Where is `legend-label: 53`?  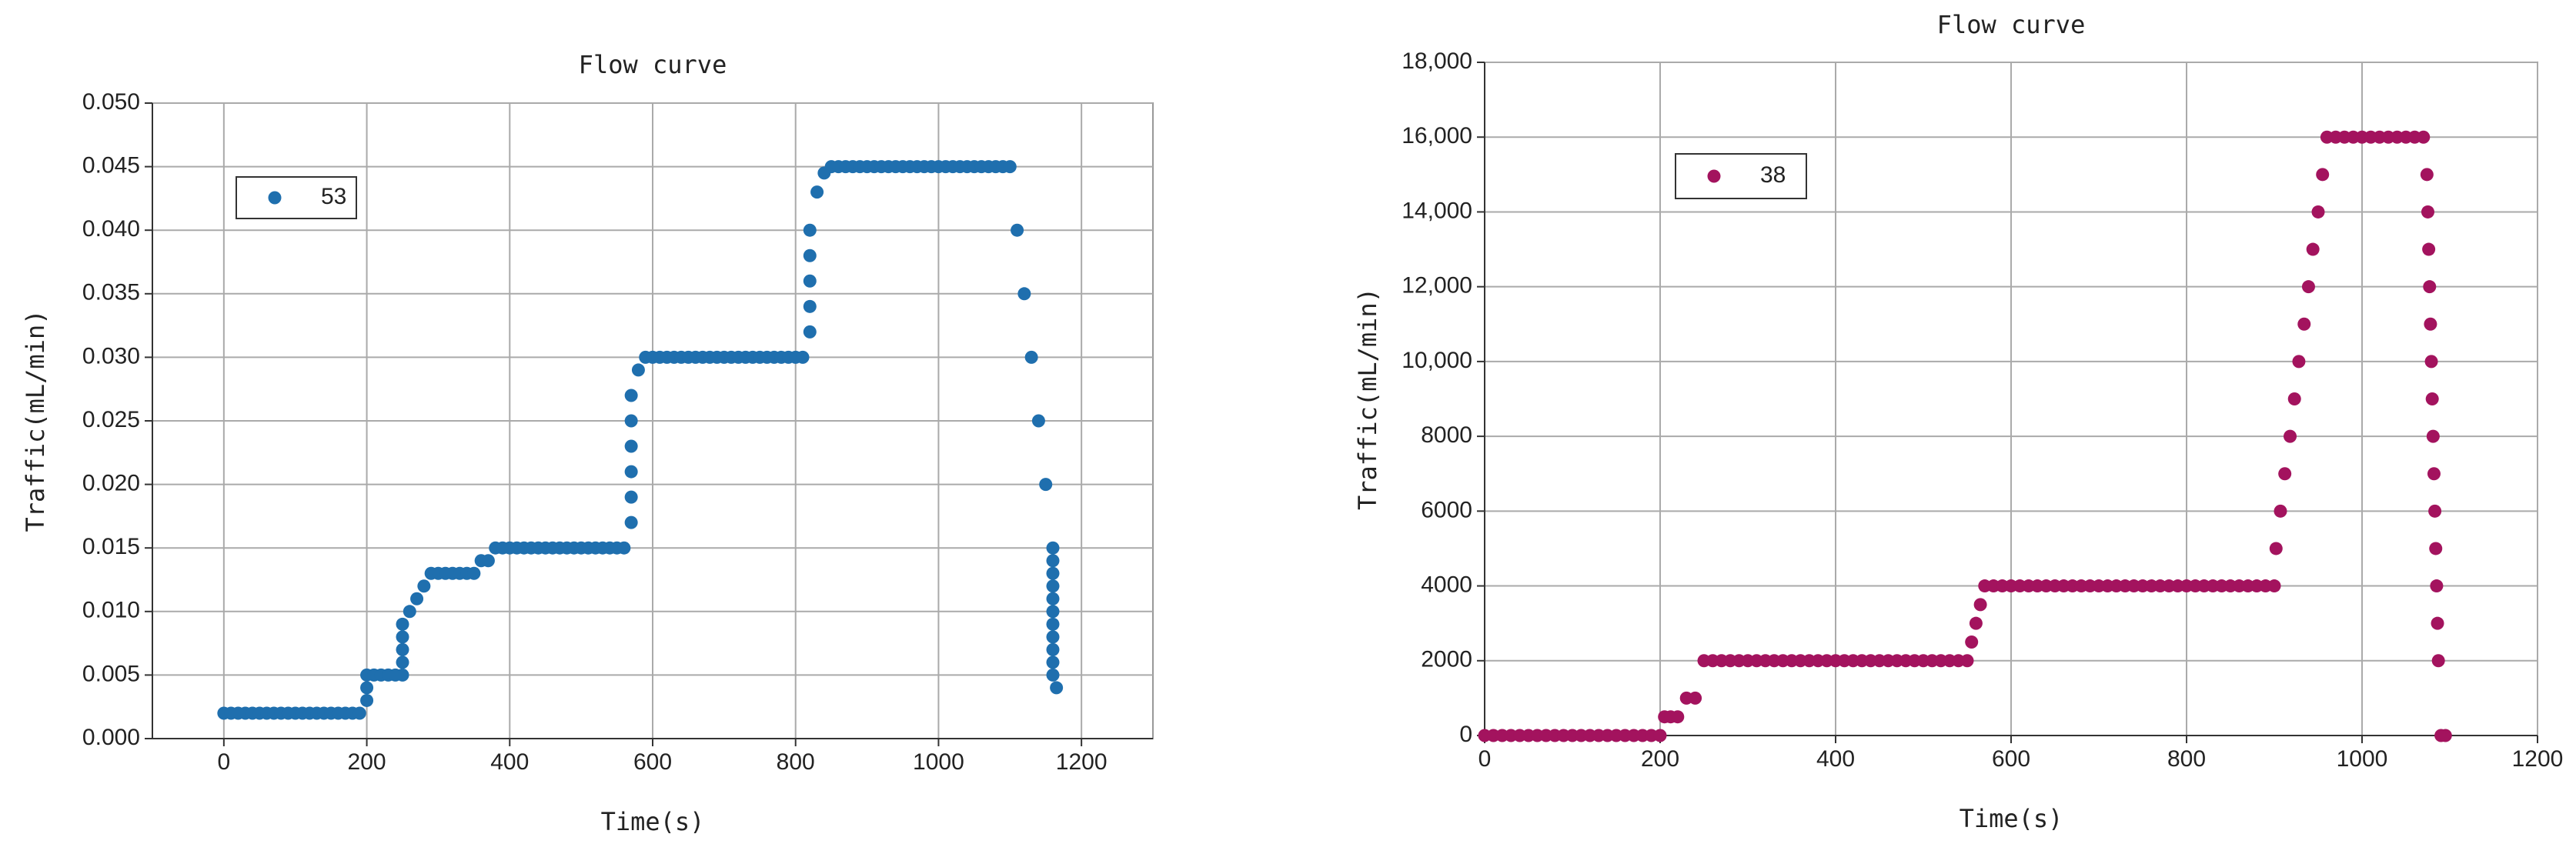 legend-label: 53 is located at coordinates (333, 197).